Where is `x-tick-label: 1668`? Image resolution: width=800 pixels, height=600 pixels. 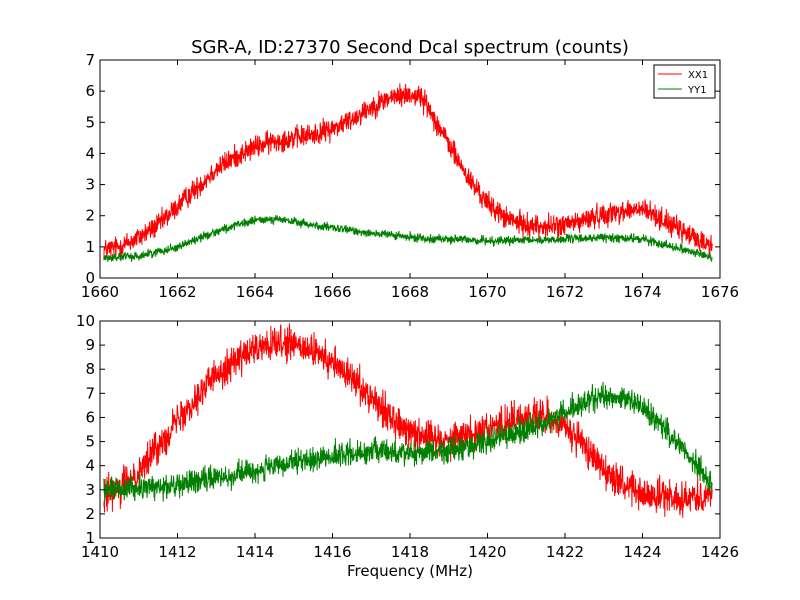 x-tick-label: 1668 is located at coordinates (410, 292).